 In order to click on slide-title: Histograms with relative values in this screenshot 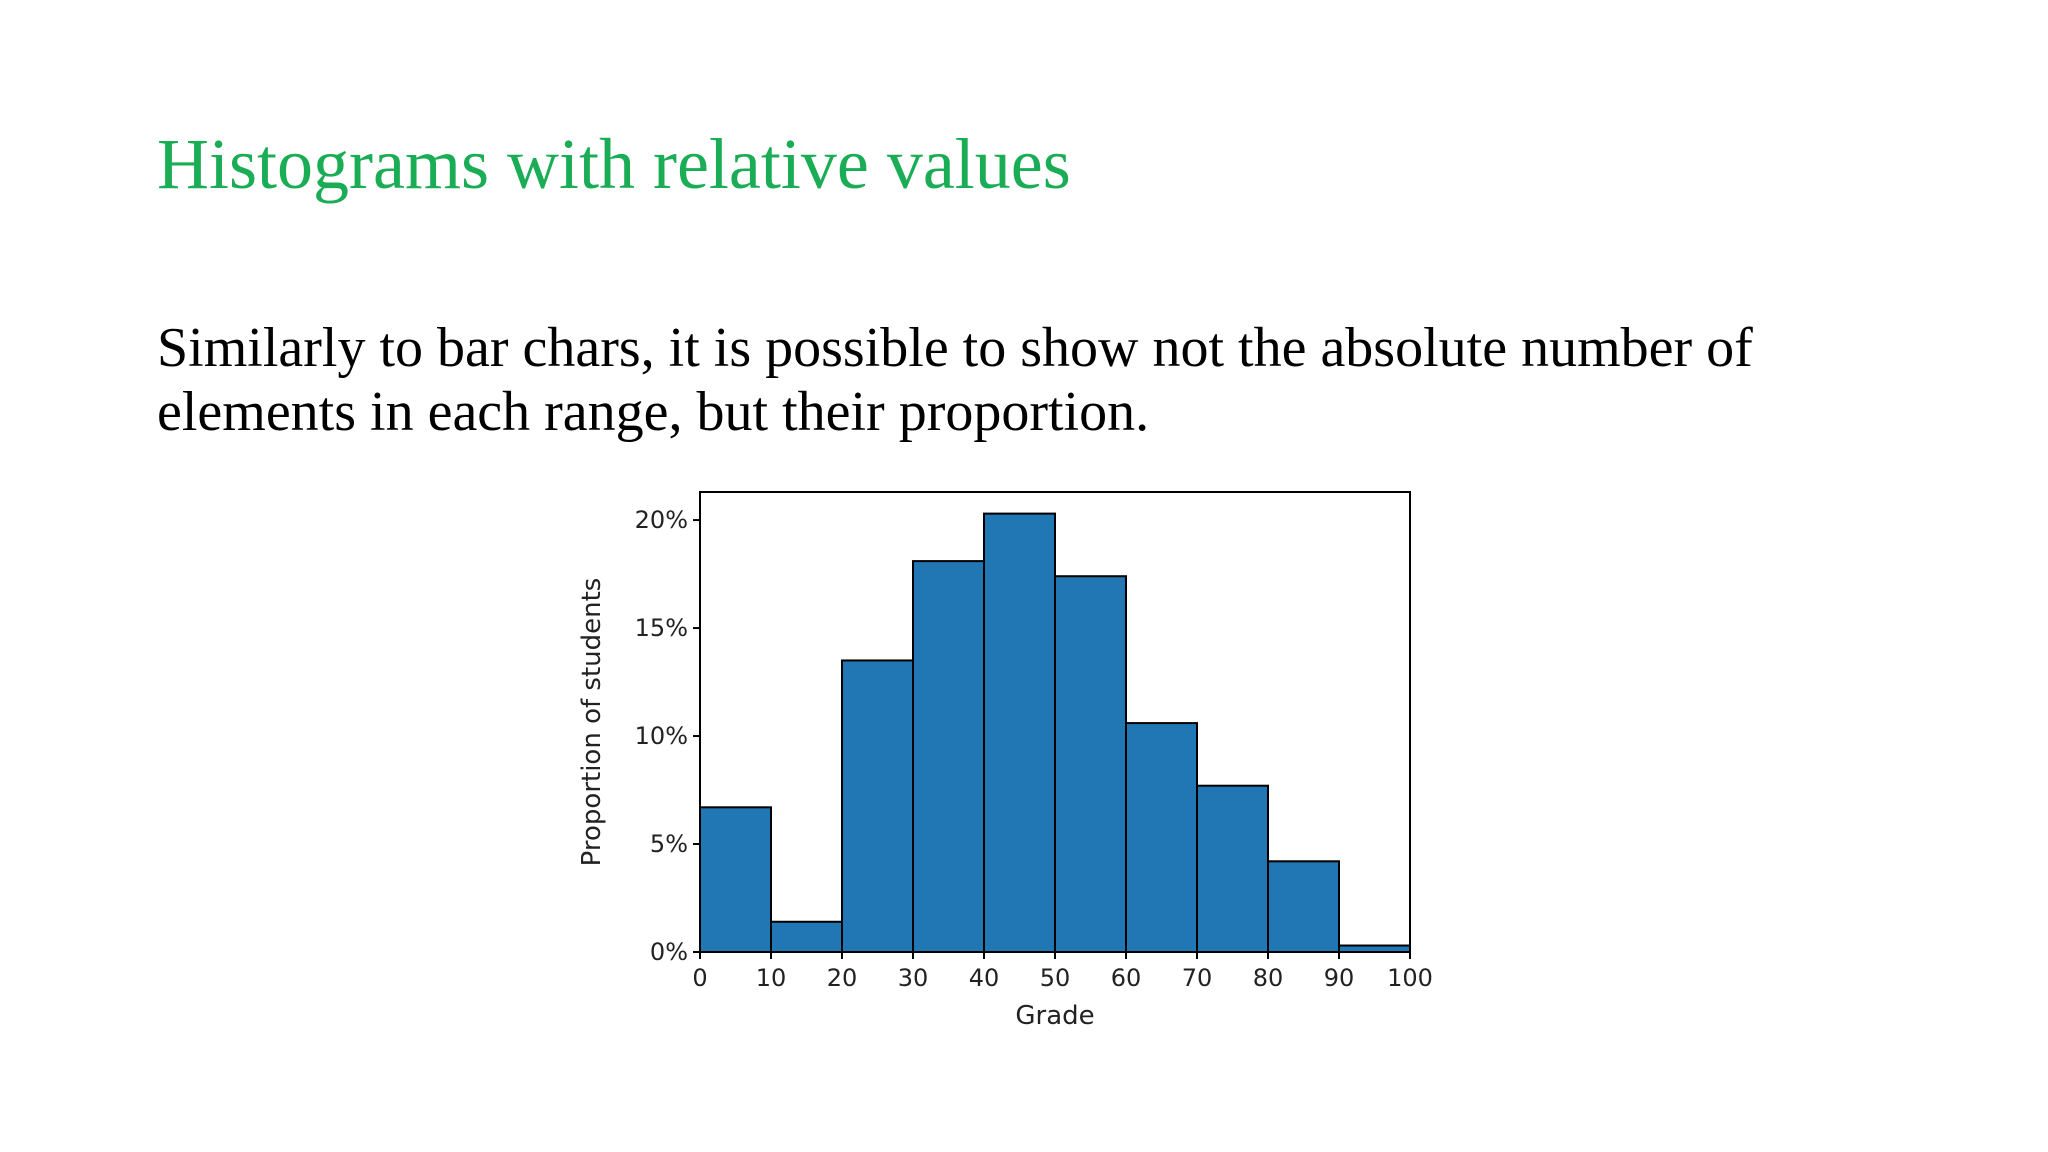, I will do `click(614, 164)`.